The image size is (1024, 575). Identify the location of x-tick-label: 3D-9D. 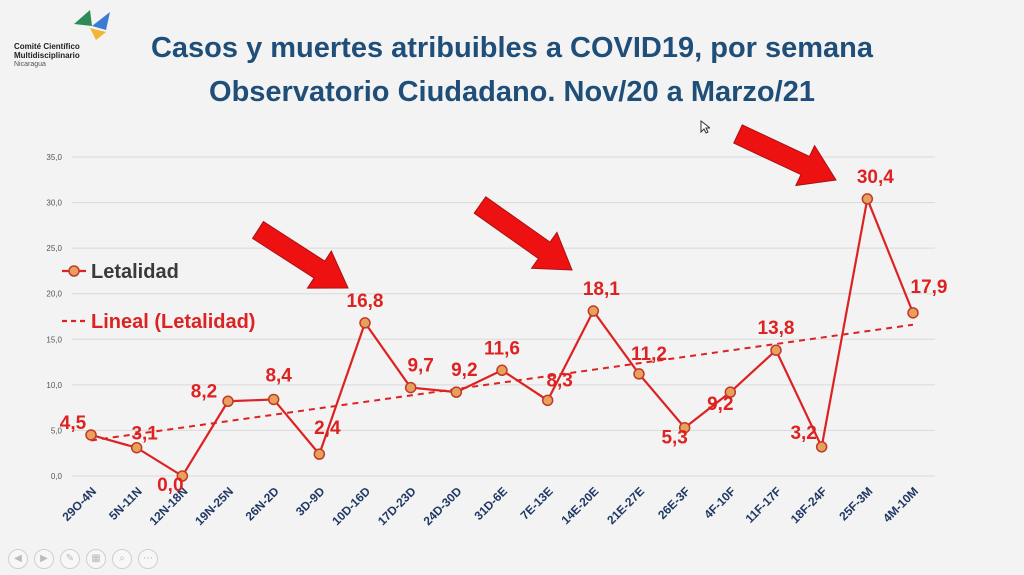
(310, 501).